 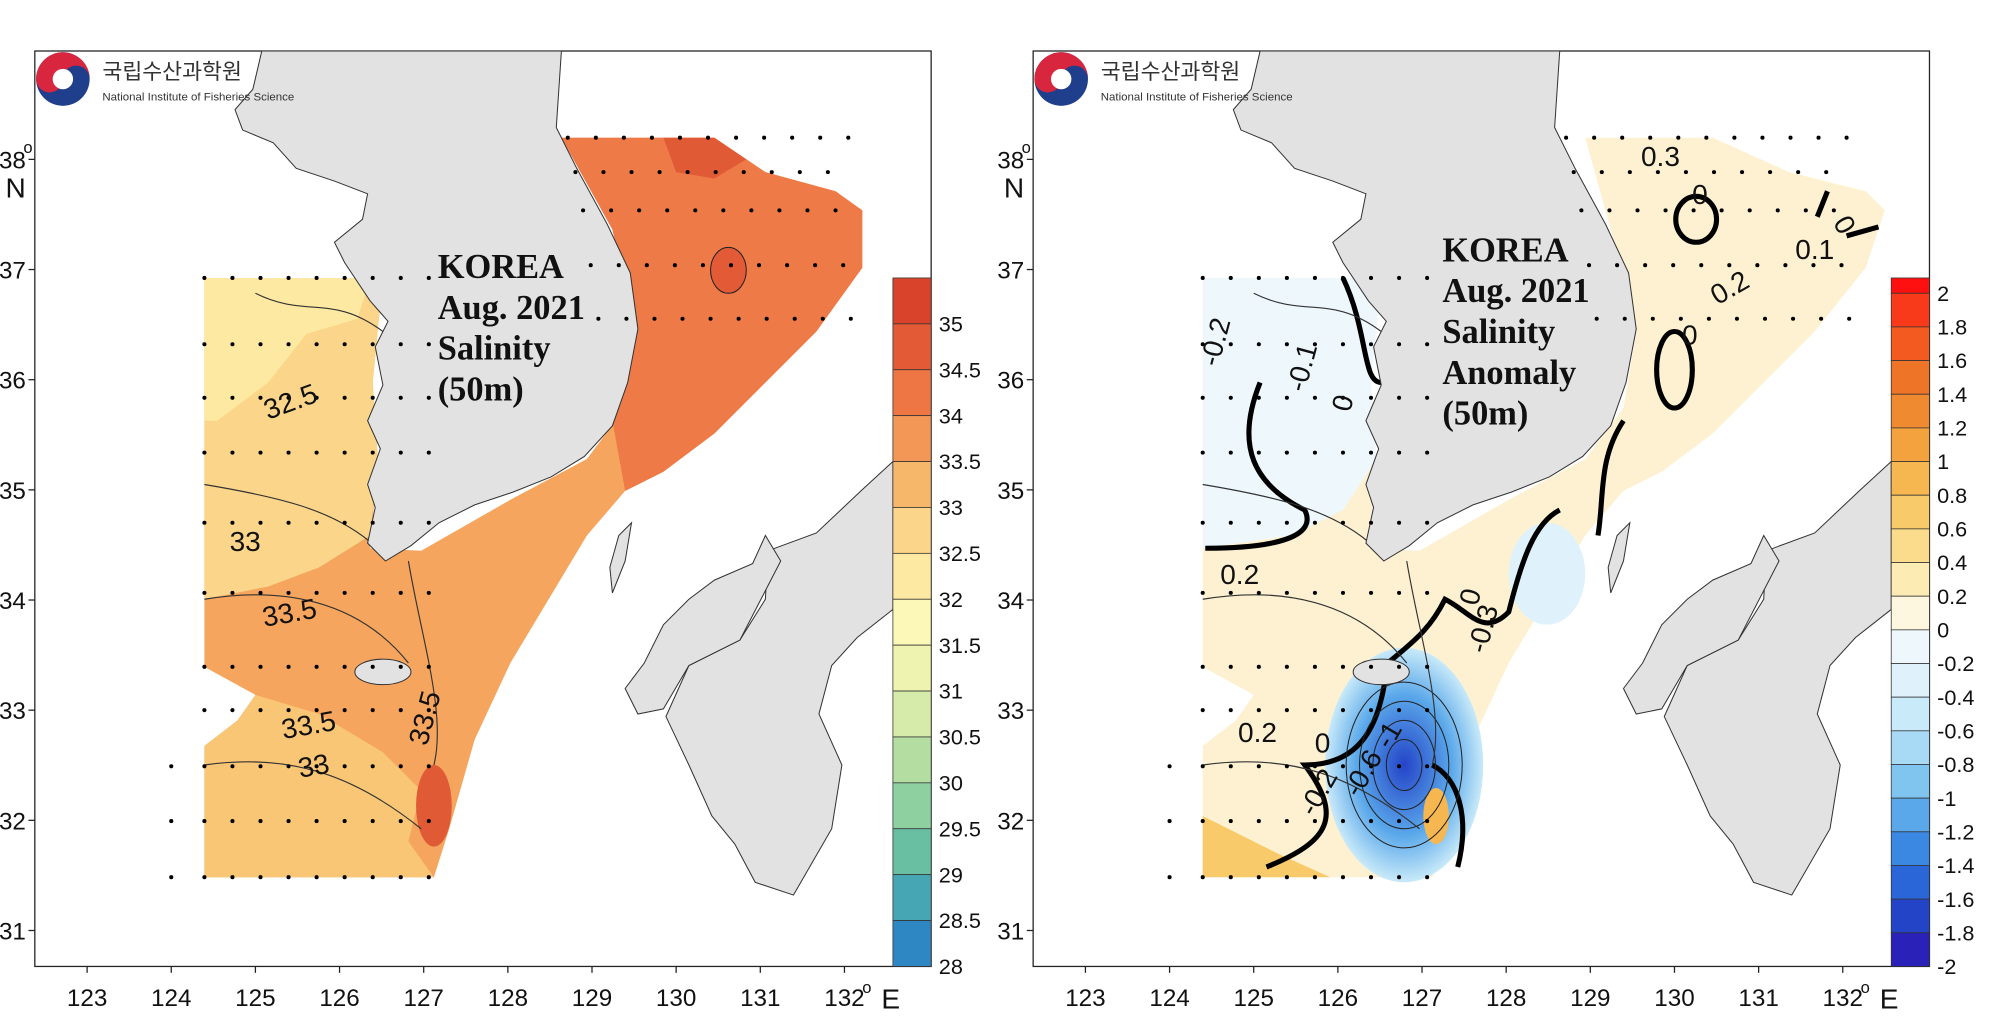 What do you see at coordinates (1170, 71) in the screenshot?
I see `logo-name: 국립수산과학원` at bounding box center [1170, 71].